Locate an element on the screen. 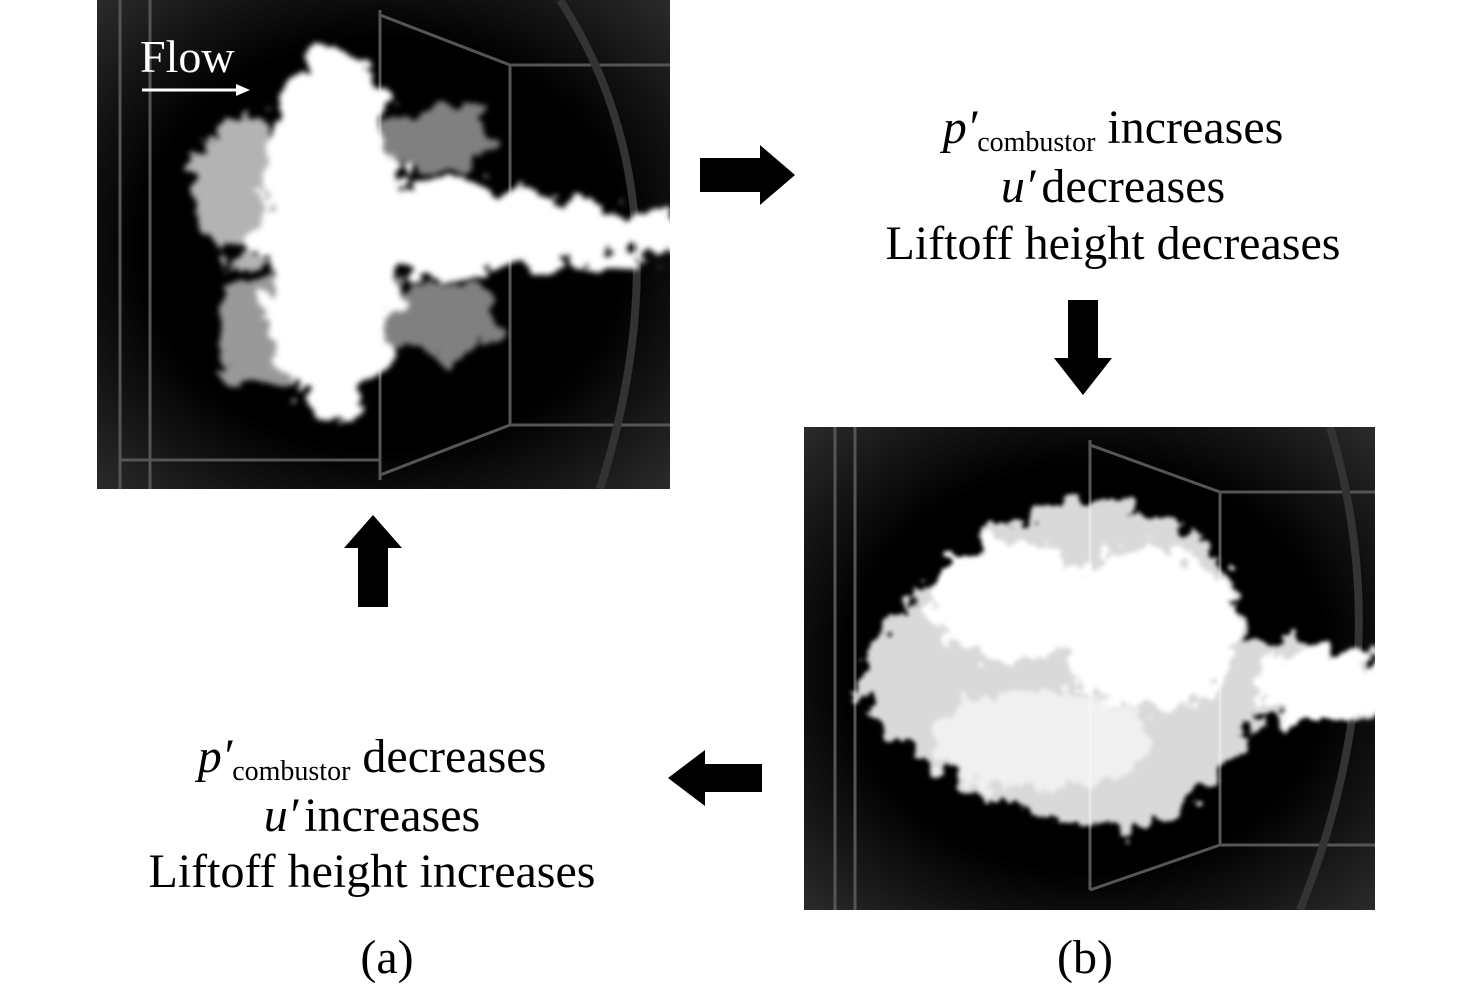 The image size is (1476, 989). liftoff-line: Liftoff height increases is located at coordinates (372, 871).